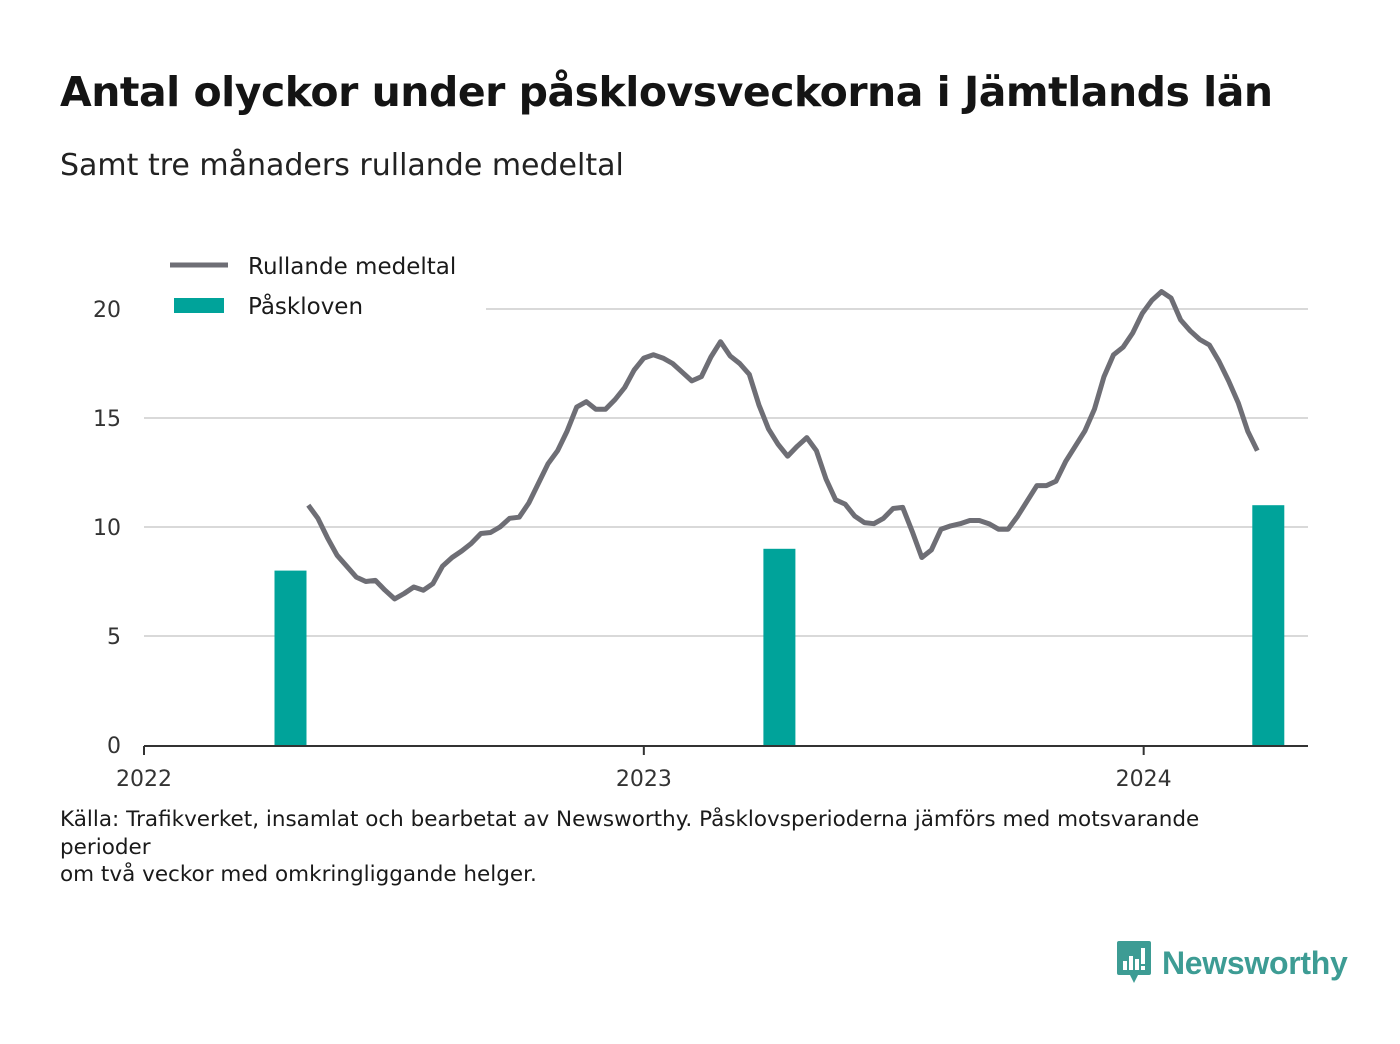 The image size is (1400, 1044). I want to click on brand-name: Newsworthy, so click(1255, 962).